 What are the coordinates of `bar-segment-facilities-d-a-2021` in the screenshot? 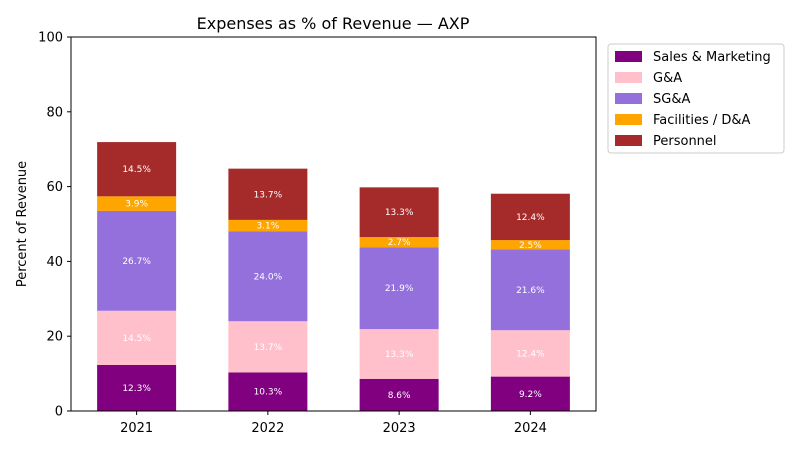 It's located at (137, 203).